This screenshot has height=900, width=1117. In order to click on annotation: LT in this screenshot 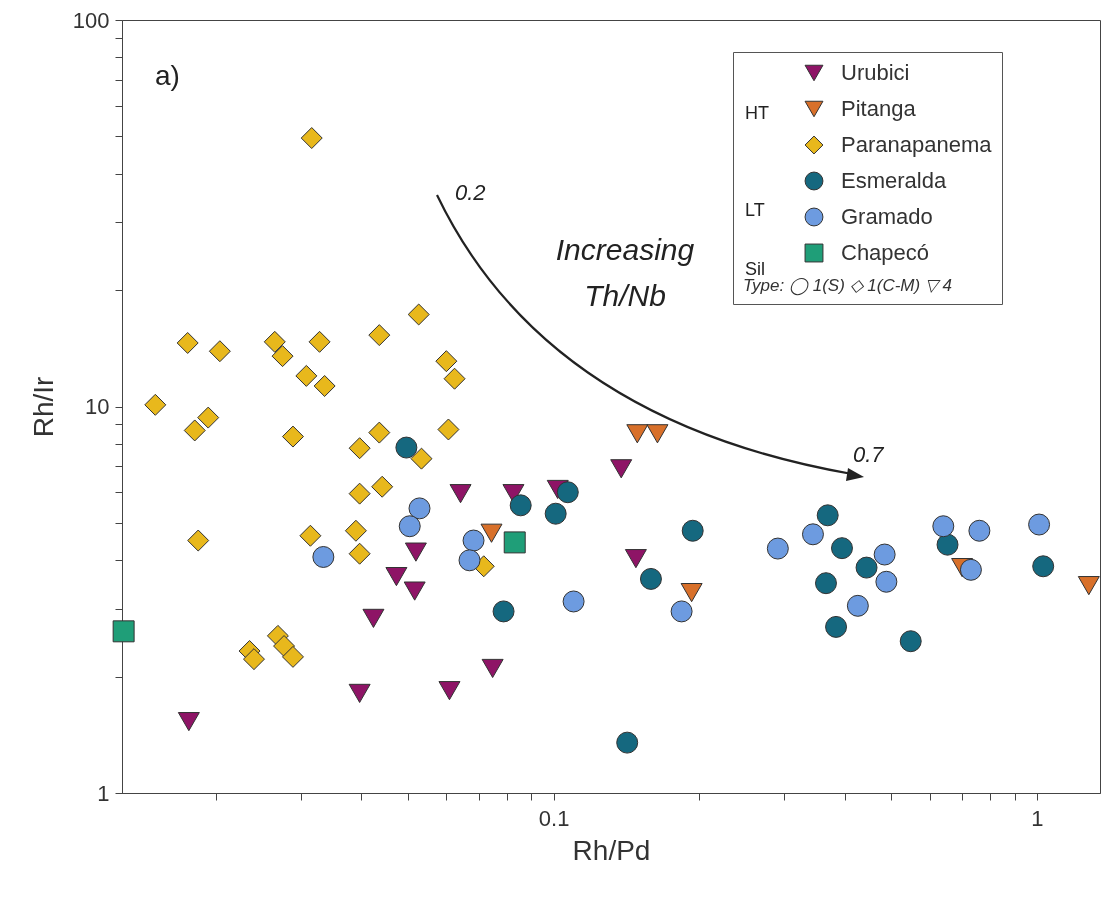, I will do `click(755, 210)`.